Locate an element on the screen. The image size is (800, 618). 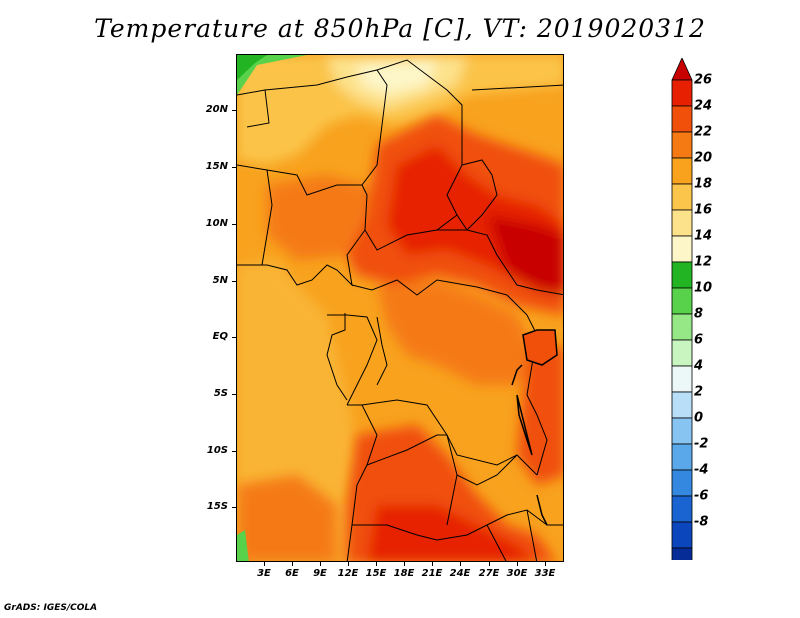
lon-label-33e: 33E is located at coordinates (545, 573).